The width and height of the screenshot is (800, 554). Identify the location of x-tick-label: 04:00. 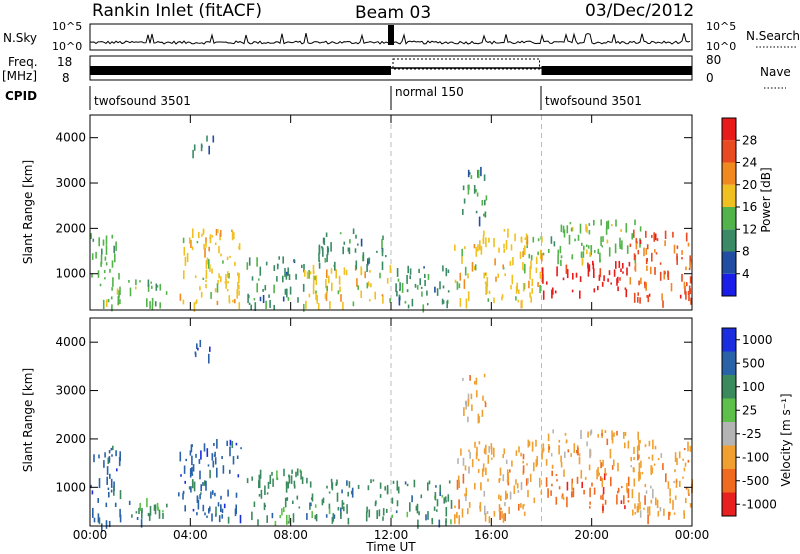
(190, 535).